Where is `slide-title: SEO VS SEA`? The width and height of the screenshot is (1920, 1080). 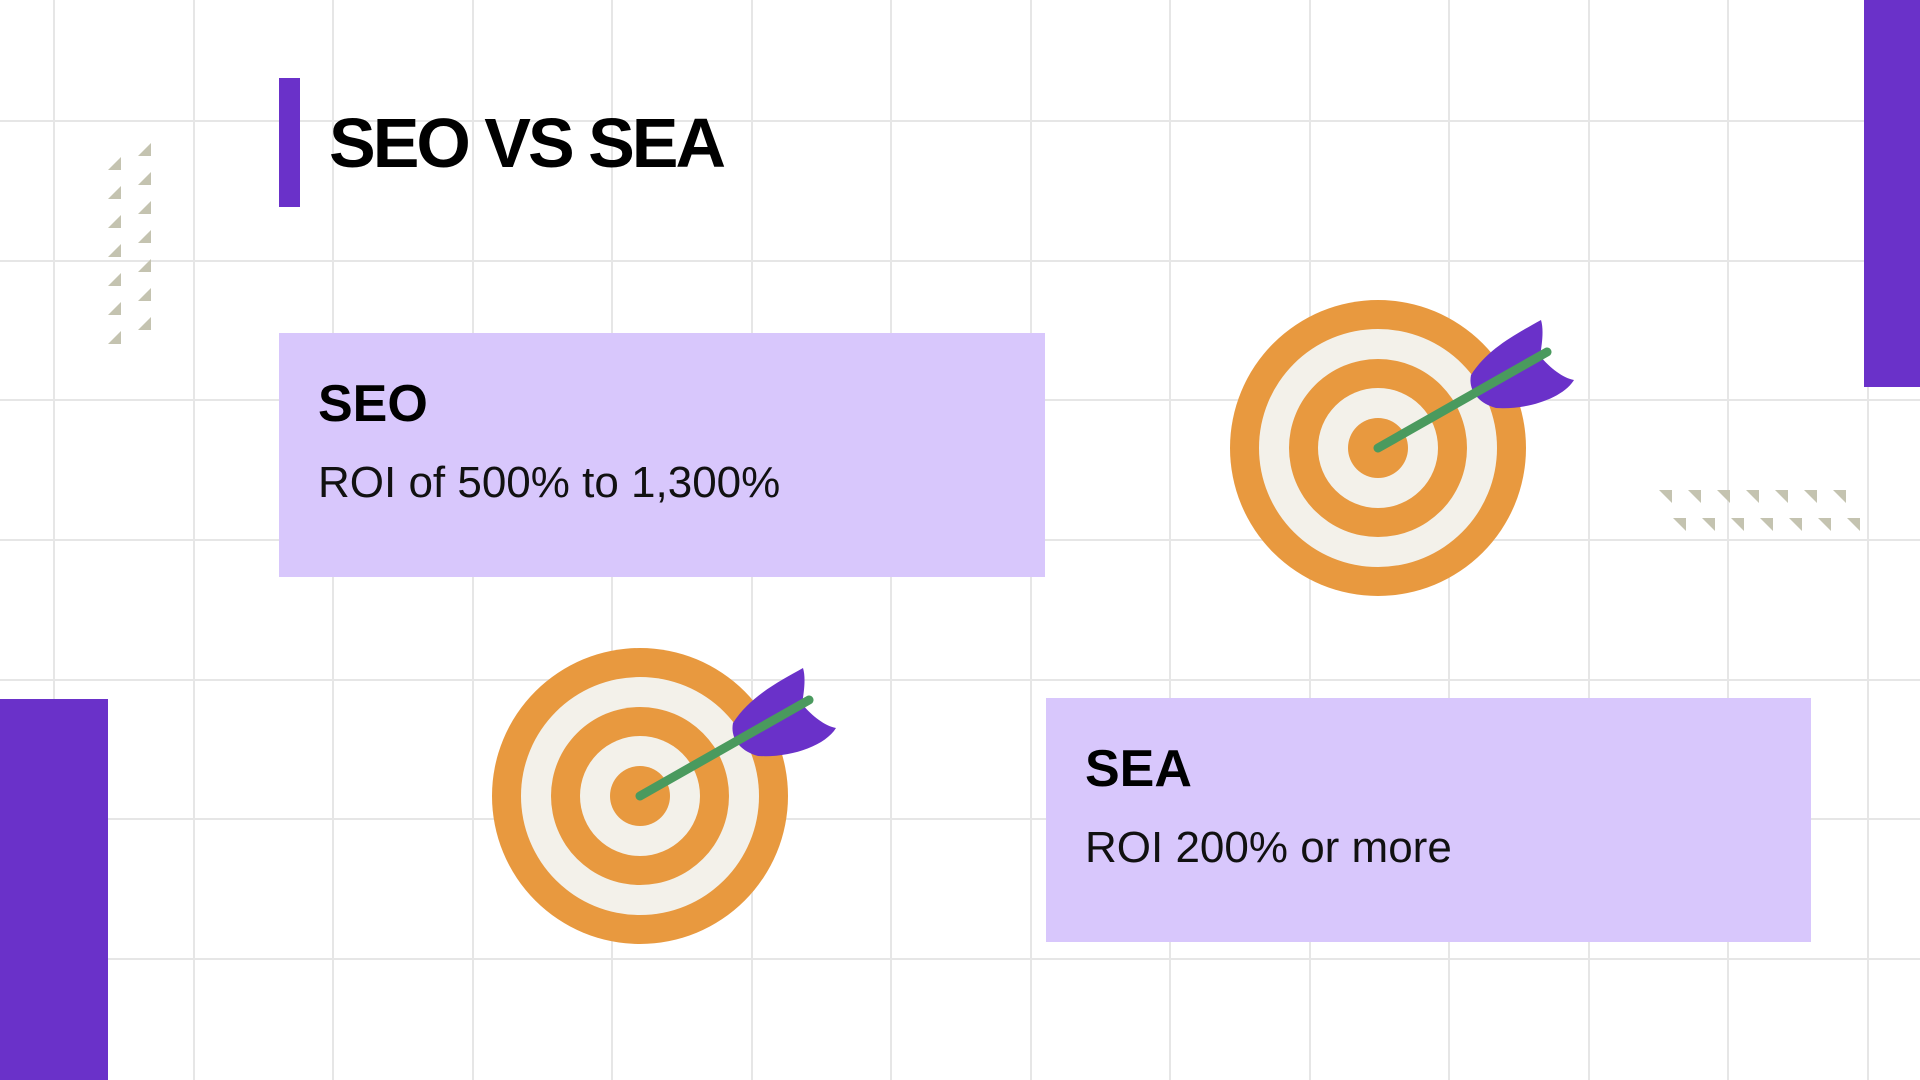 slide-title: SEO VS SEA is located at coordinates (526, 143).